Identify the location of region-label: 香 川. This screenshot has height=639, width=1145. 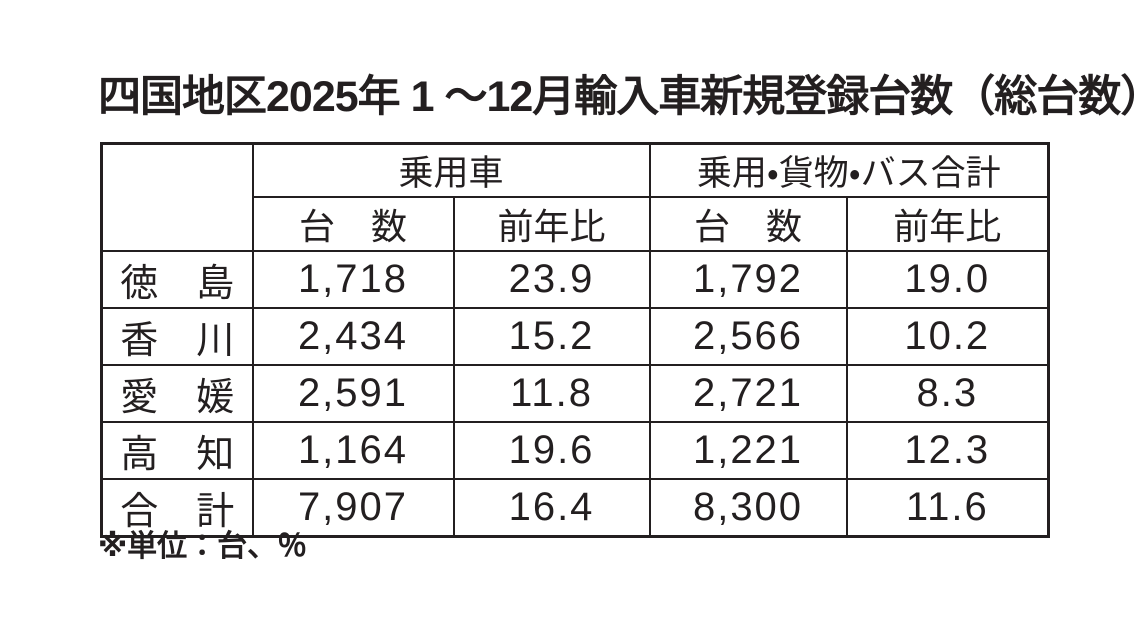
(177, 336).